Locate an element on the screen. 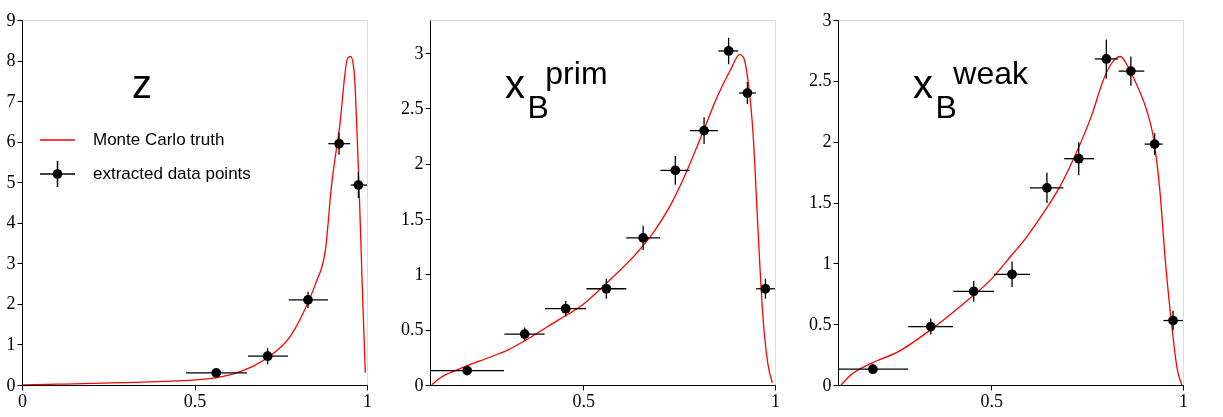  y-tick-label: 5 is located at coordinates (11, 181).